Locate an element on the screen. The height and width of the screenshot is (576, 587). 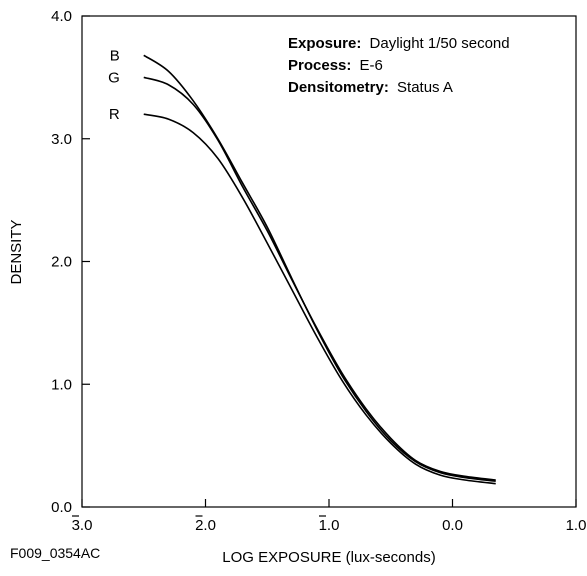
series-label-g: G is located at coordinates (114, 77).